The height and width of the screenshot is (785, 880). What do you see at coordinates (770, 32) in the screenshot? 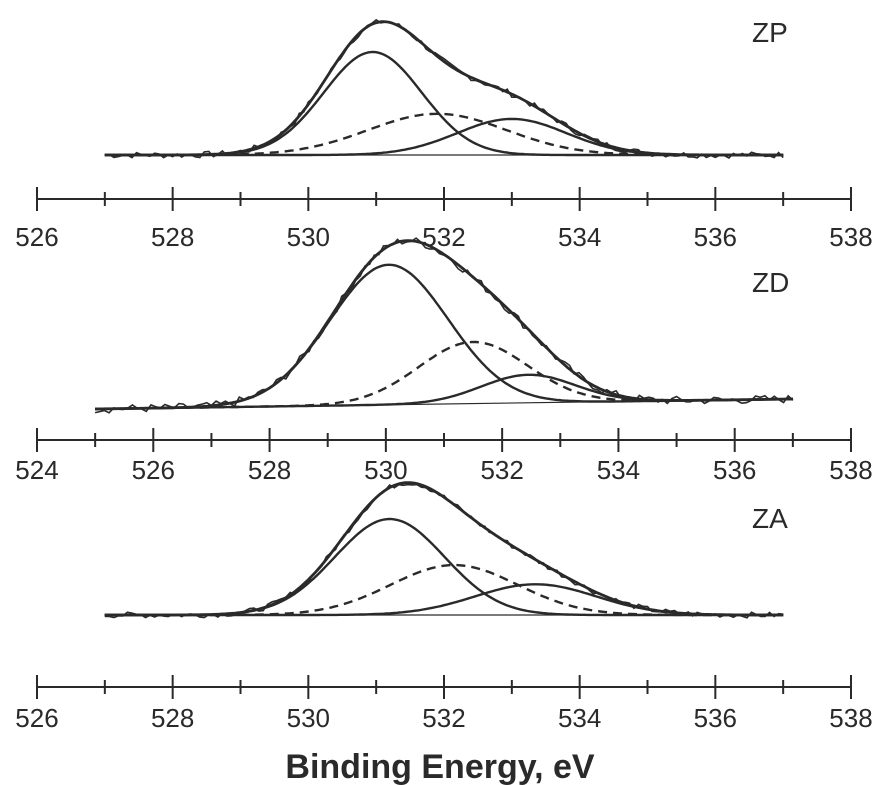
I see `panel-label: ZP` at bounding box center [770, 32].